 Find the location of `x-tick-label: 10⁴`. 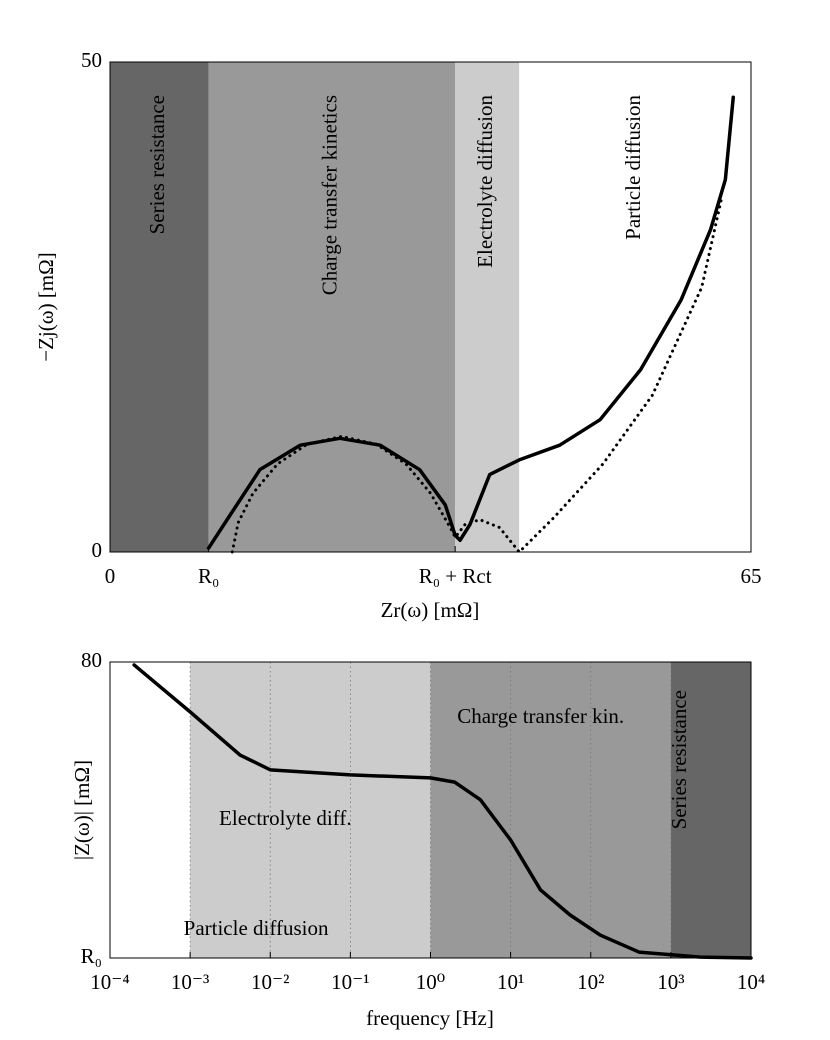

x-tick-label: 10⁴ is located at coordinates (751, 982).